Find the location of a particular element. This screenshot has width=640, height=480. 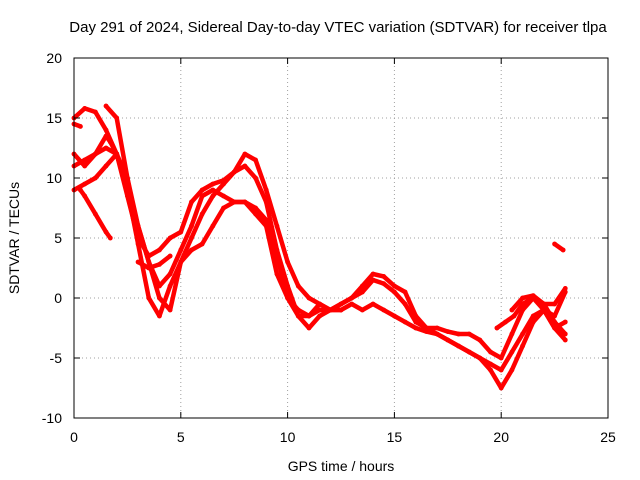

y-axis-label: SDTVAR / TECUs is located at coordinates (14, 238).